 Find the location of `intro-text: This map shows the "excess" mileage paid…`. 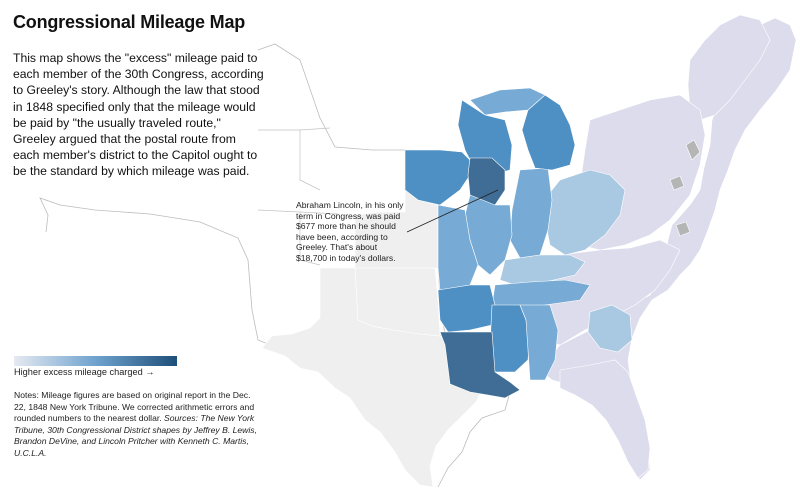

intro-text: This map shows the "excess" mileage paid… is located at coordinates (138, 115).